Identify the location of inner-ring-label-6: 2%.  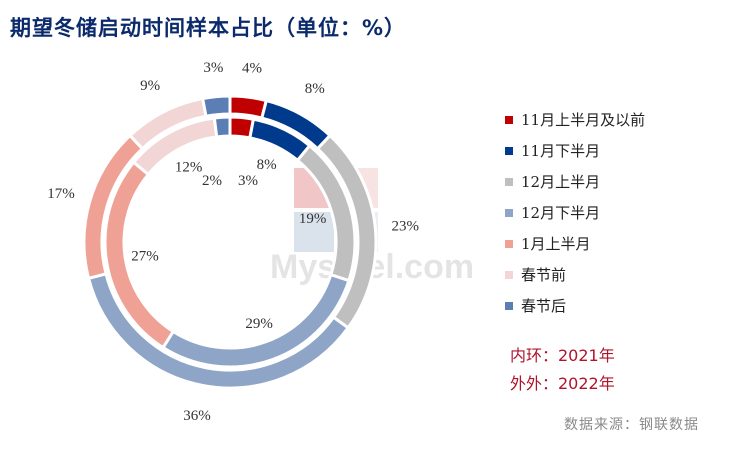
(212, 181).